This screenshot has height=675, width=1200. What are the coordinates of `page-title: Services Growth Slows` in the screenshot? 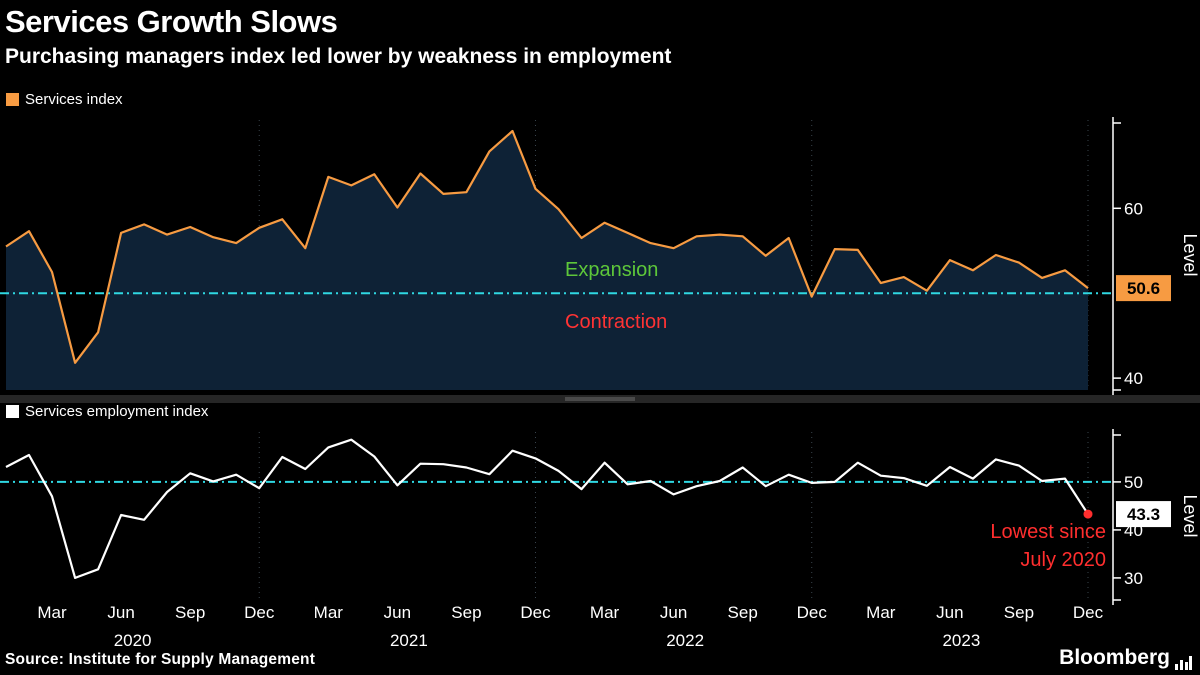 It's located at (171, 21).